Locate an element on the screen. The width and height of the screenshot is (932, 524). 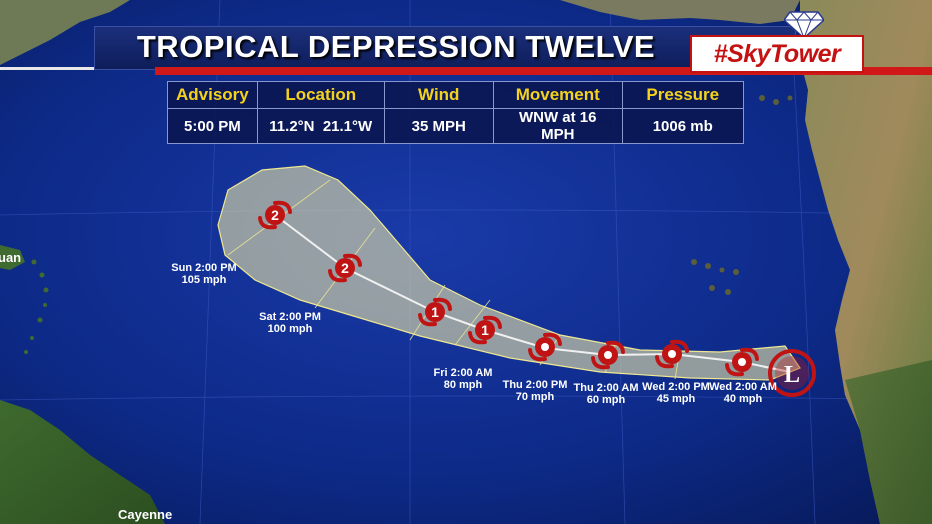
value-movement: WNW at 16 MPH is located at coordinates (557, 126).